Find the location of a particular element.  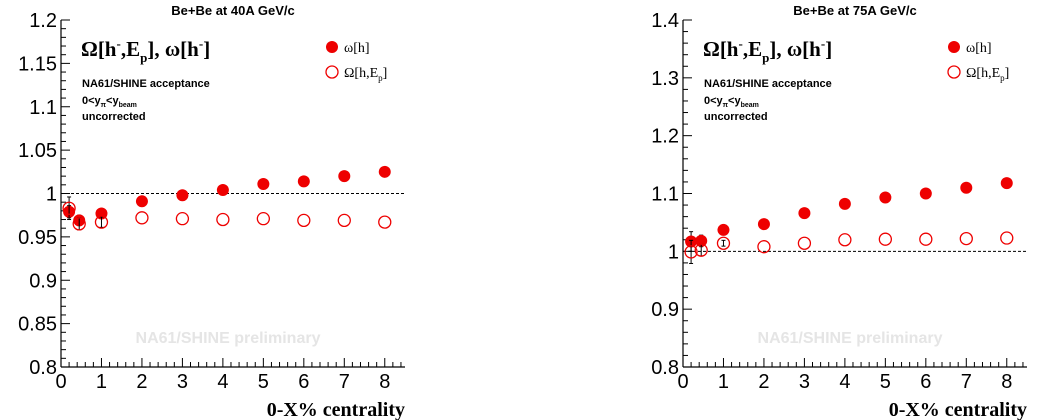

x-axis-title: 0-X% centrality is located at coordinates (958, 409).